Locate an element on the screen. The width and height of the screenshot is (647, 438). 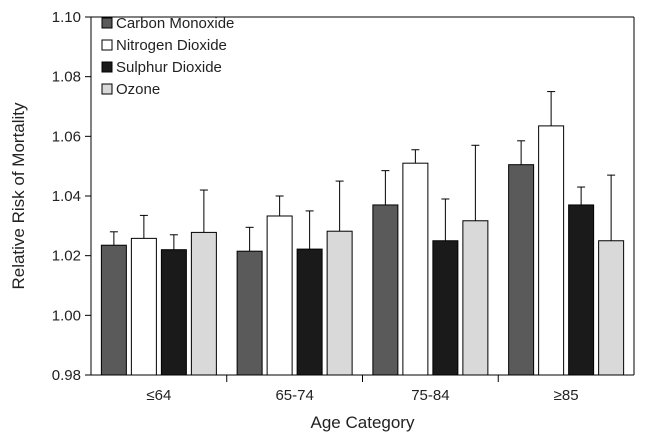
y-tick-label: 1.04 is located at coordinates (66, 196).